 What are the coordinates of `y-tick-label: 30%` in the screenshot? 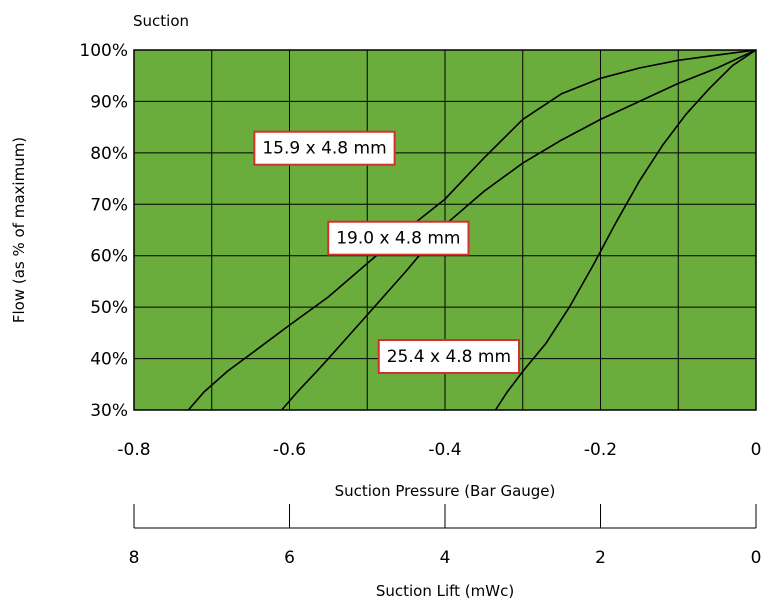 It's located at (109, 411).